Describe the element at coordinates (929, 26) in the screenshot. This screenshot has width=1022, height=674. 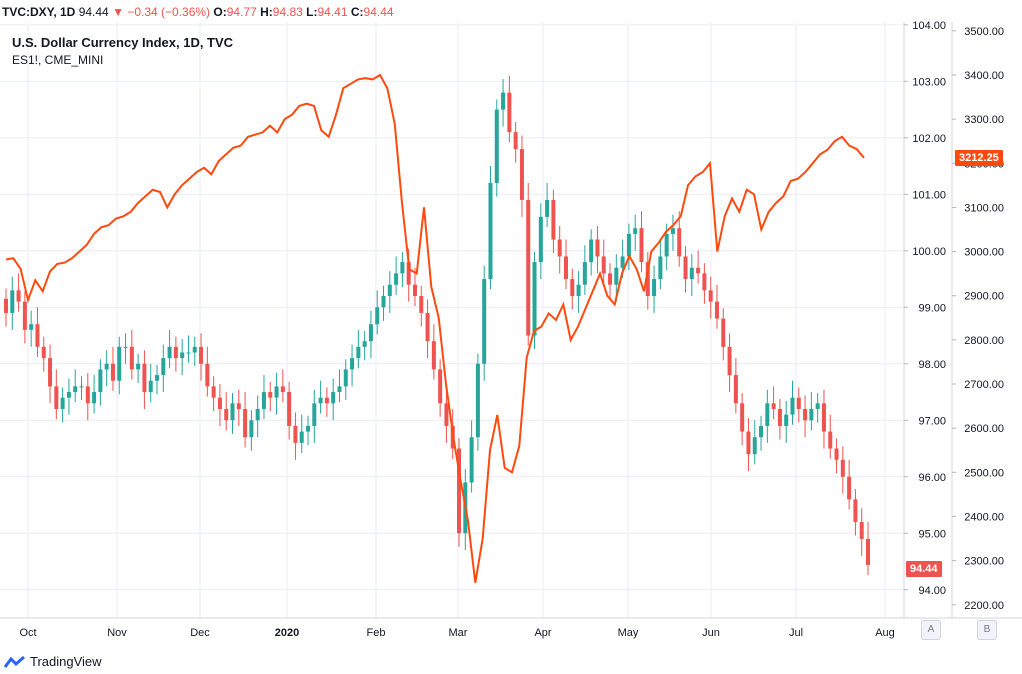
I see `left-axis-label: 104.00` at that location.